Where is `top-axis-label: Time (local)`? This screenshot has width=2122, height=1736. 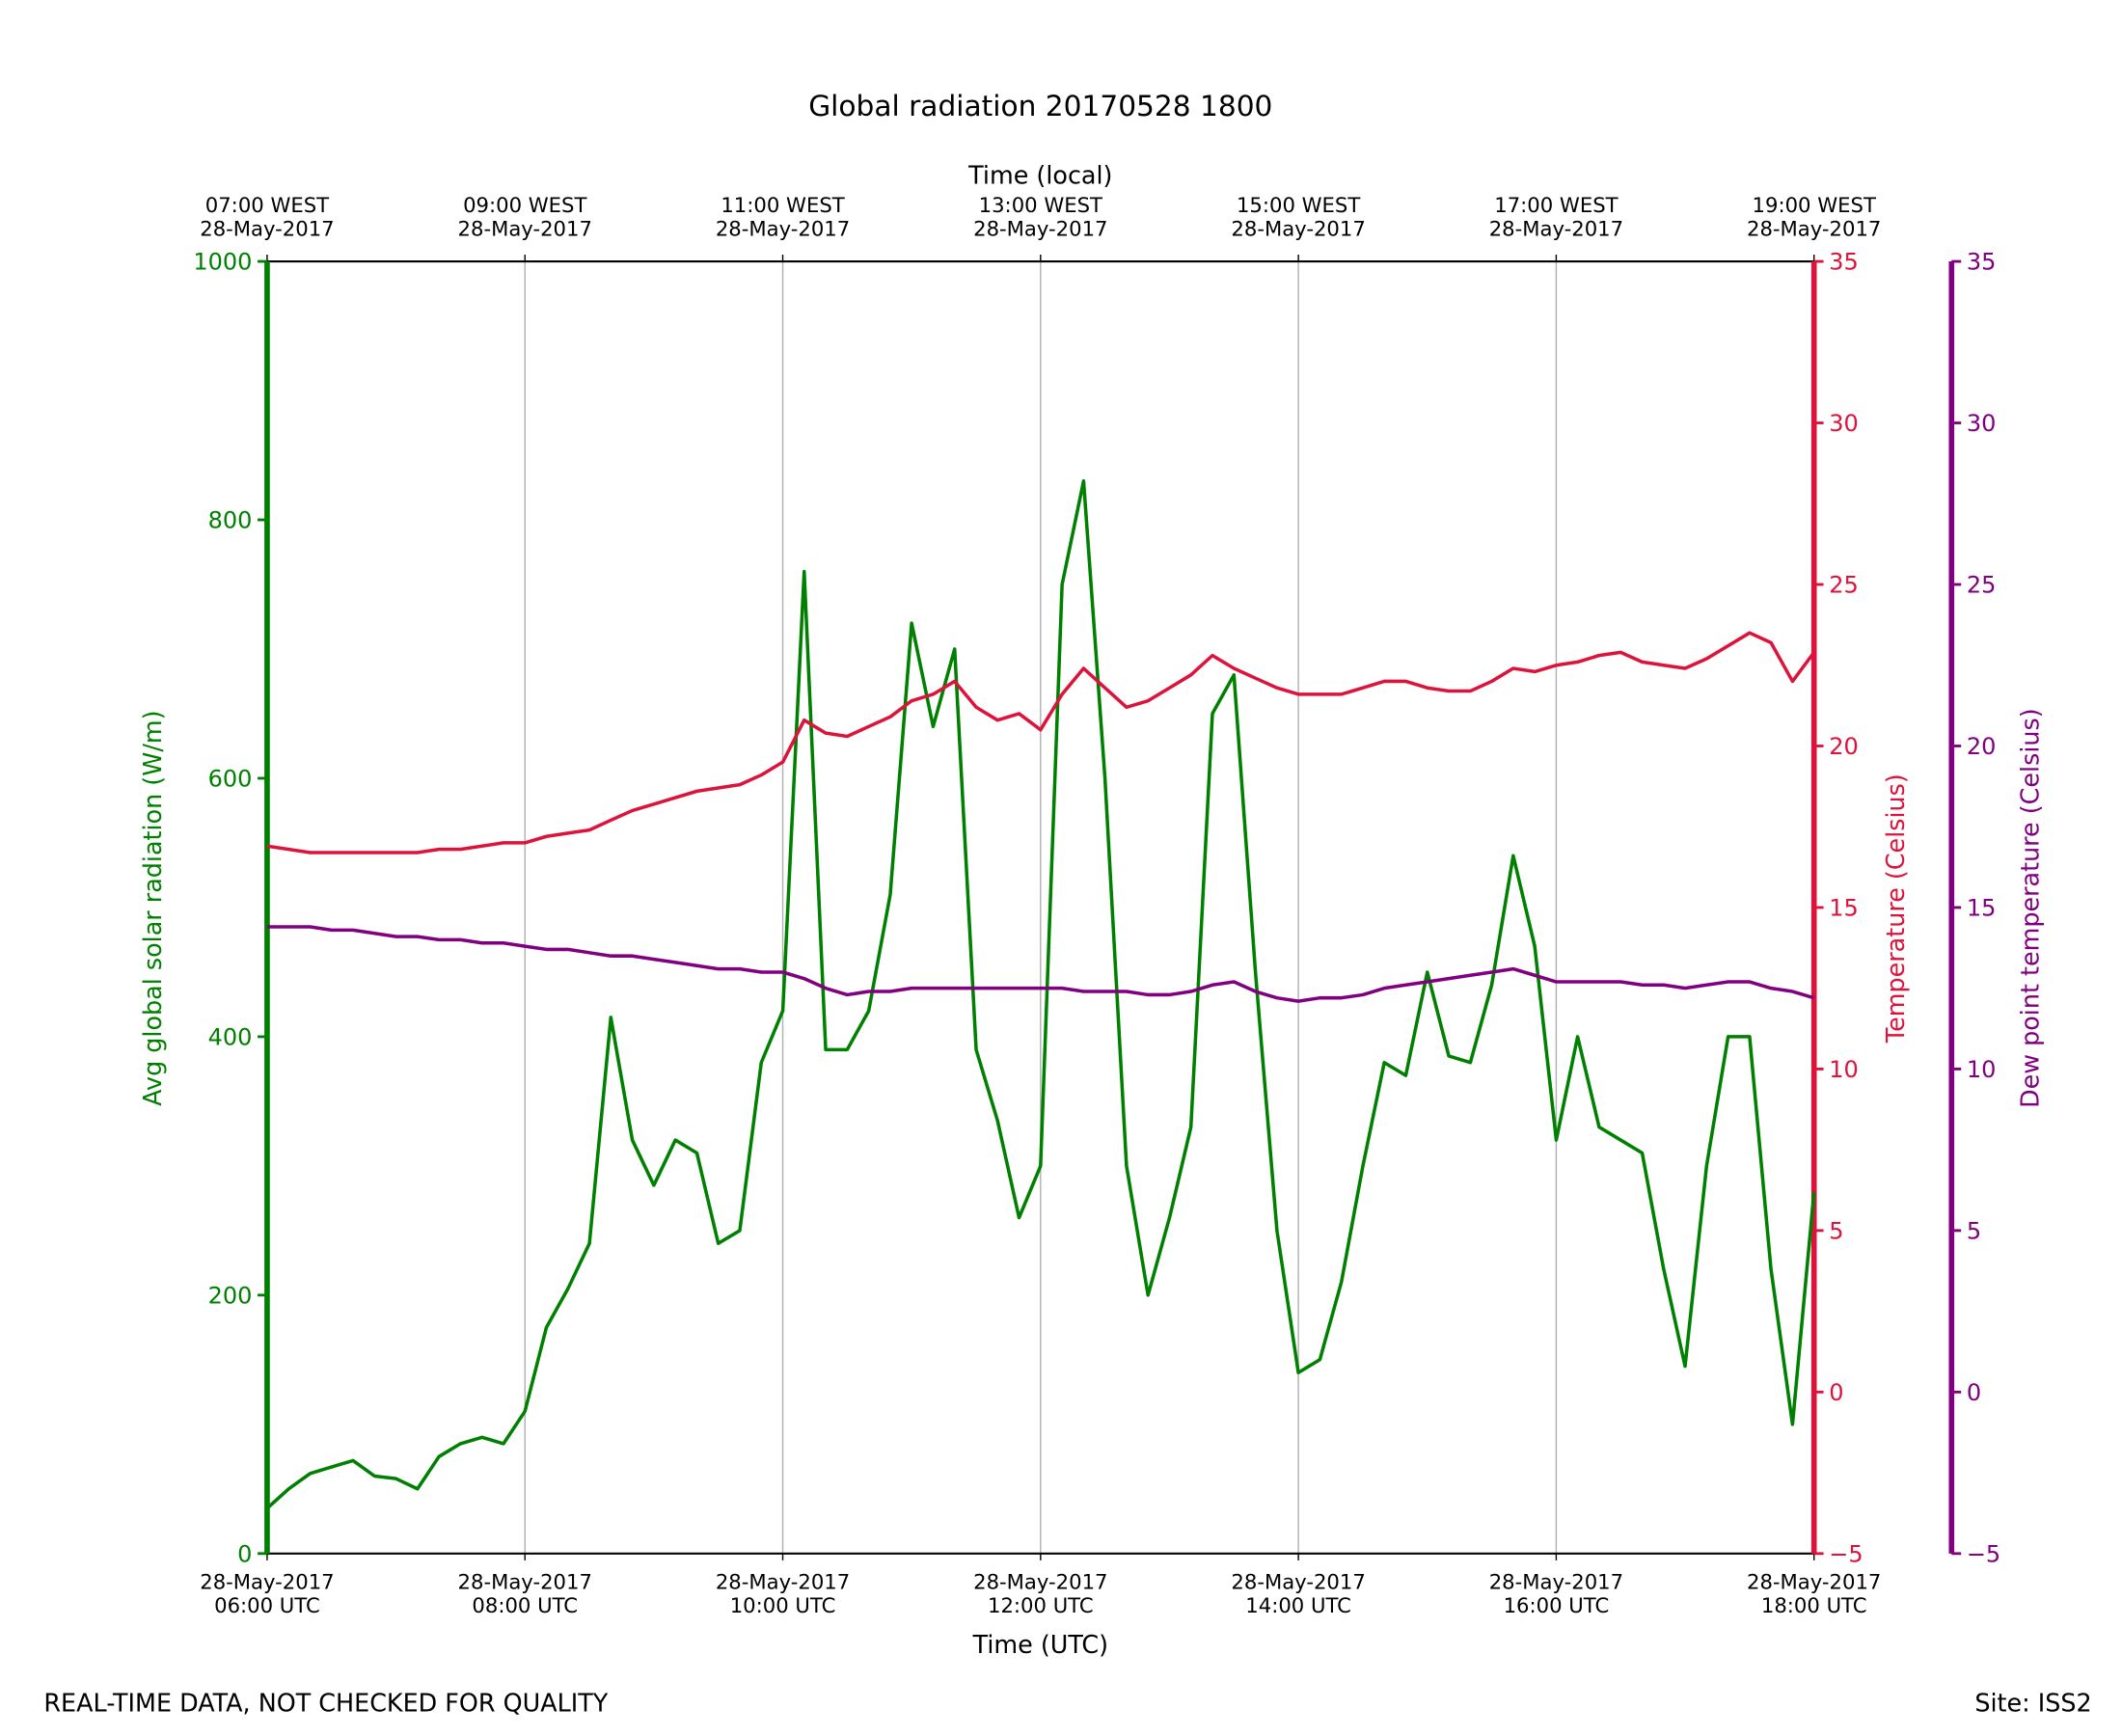 top-axis-label: Time (local) is located at coordinates (1039, 175).